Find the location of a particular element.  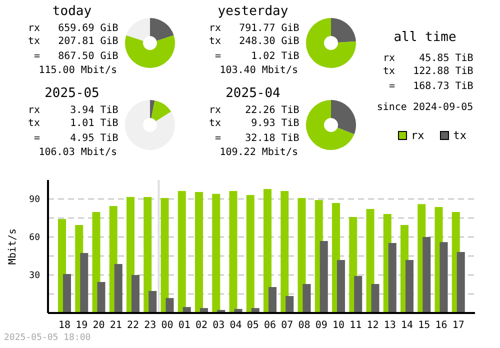

text: tx 248.30 GiB is located at coordinates (254, 41).